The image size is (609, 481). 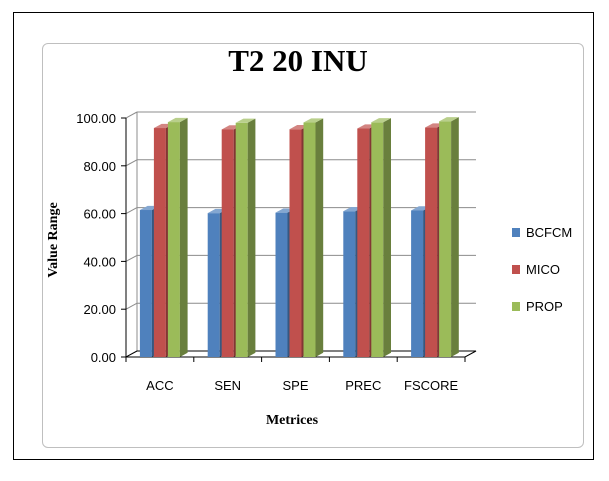 I want to click on y-axis-label: Value Range, so click(x=53, y=239).